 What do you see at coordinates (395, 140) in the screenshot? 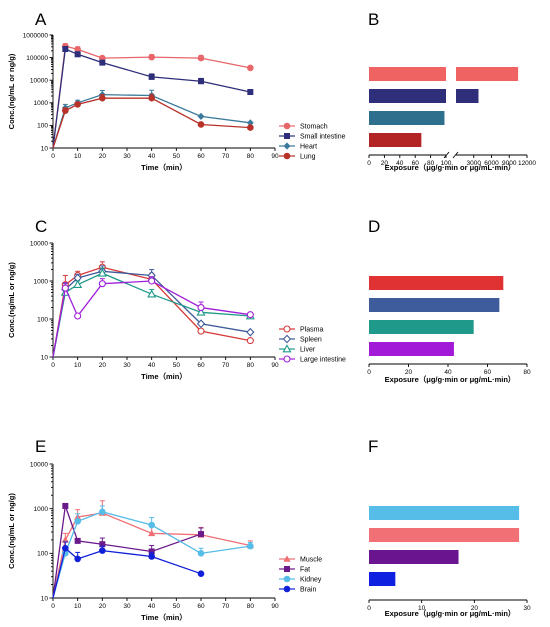
I see `bar-lung` at bounding box center [395, 140].